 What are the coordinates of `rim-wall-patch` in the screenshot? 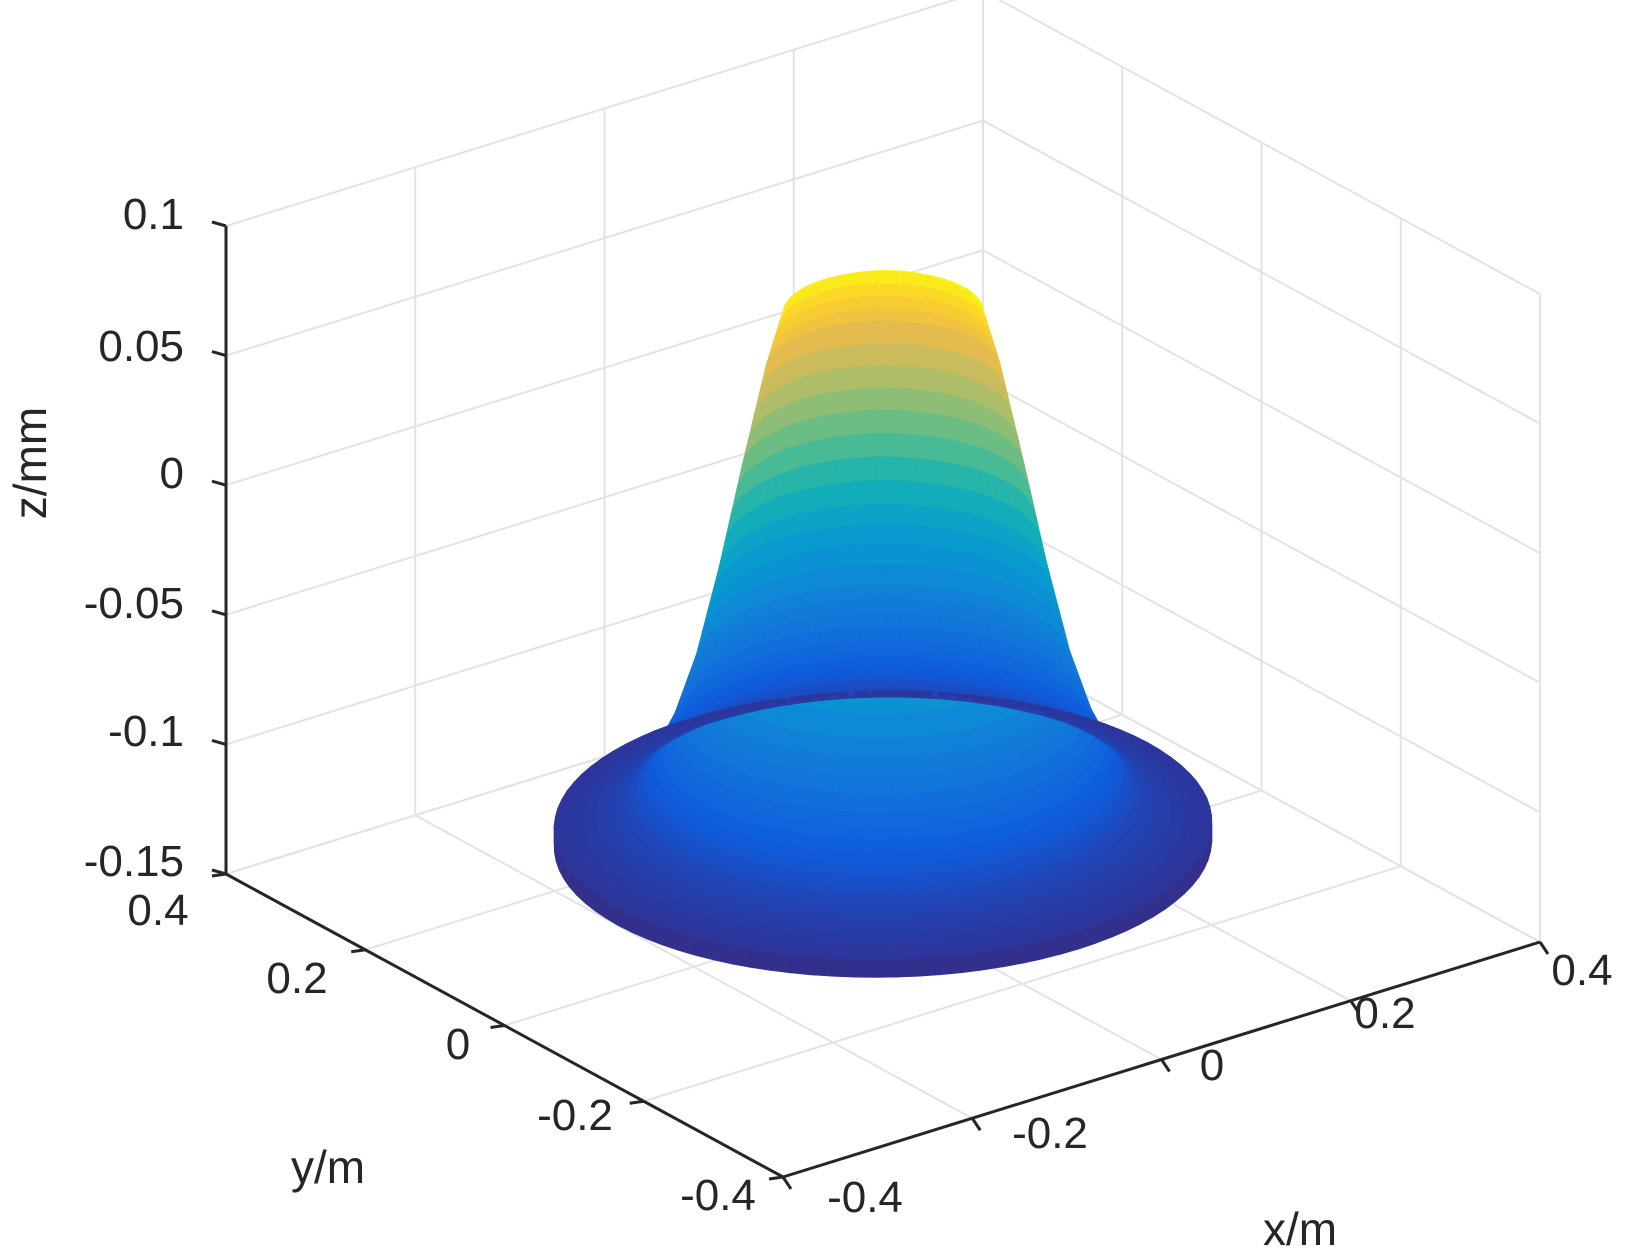 It's located at (972, 962).